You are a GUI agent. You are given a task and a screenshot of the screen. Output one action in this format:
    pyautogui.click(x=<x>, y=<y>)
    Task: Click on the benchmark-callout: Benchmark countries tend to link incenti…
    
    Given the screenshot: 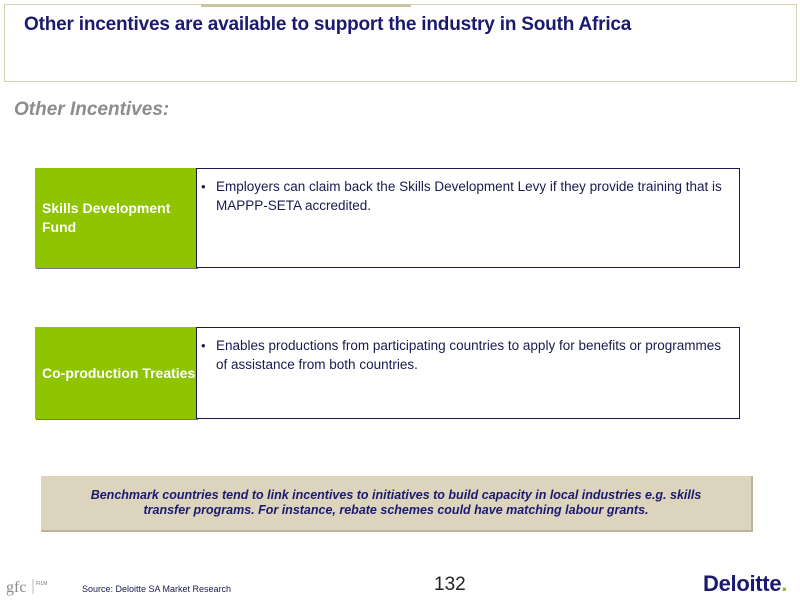 What is the action you would take?
    pyautogui.click(x=397, y=504)
    